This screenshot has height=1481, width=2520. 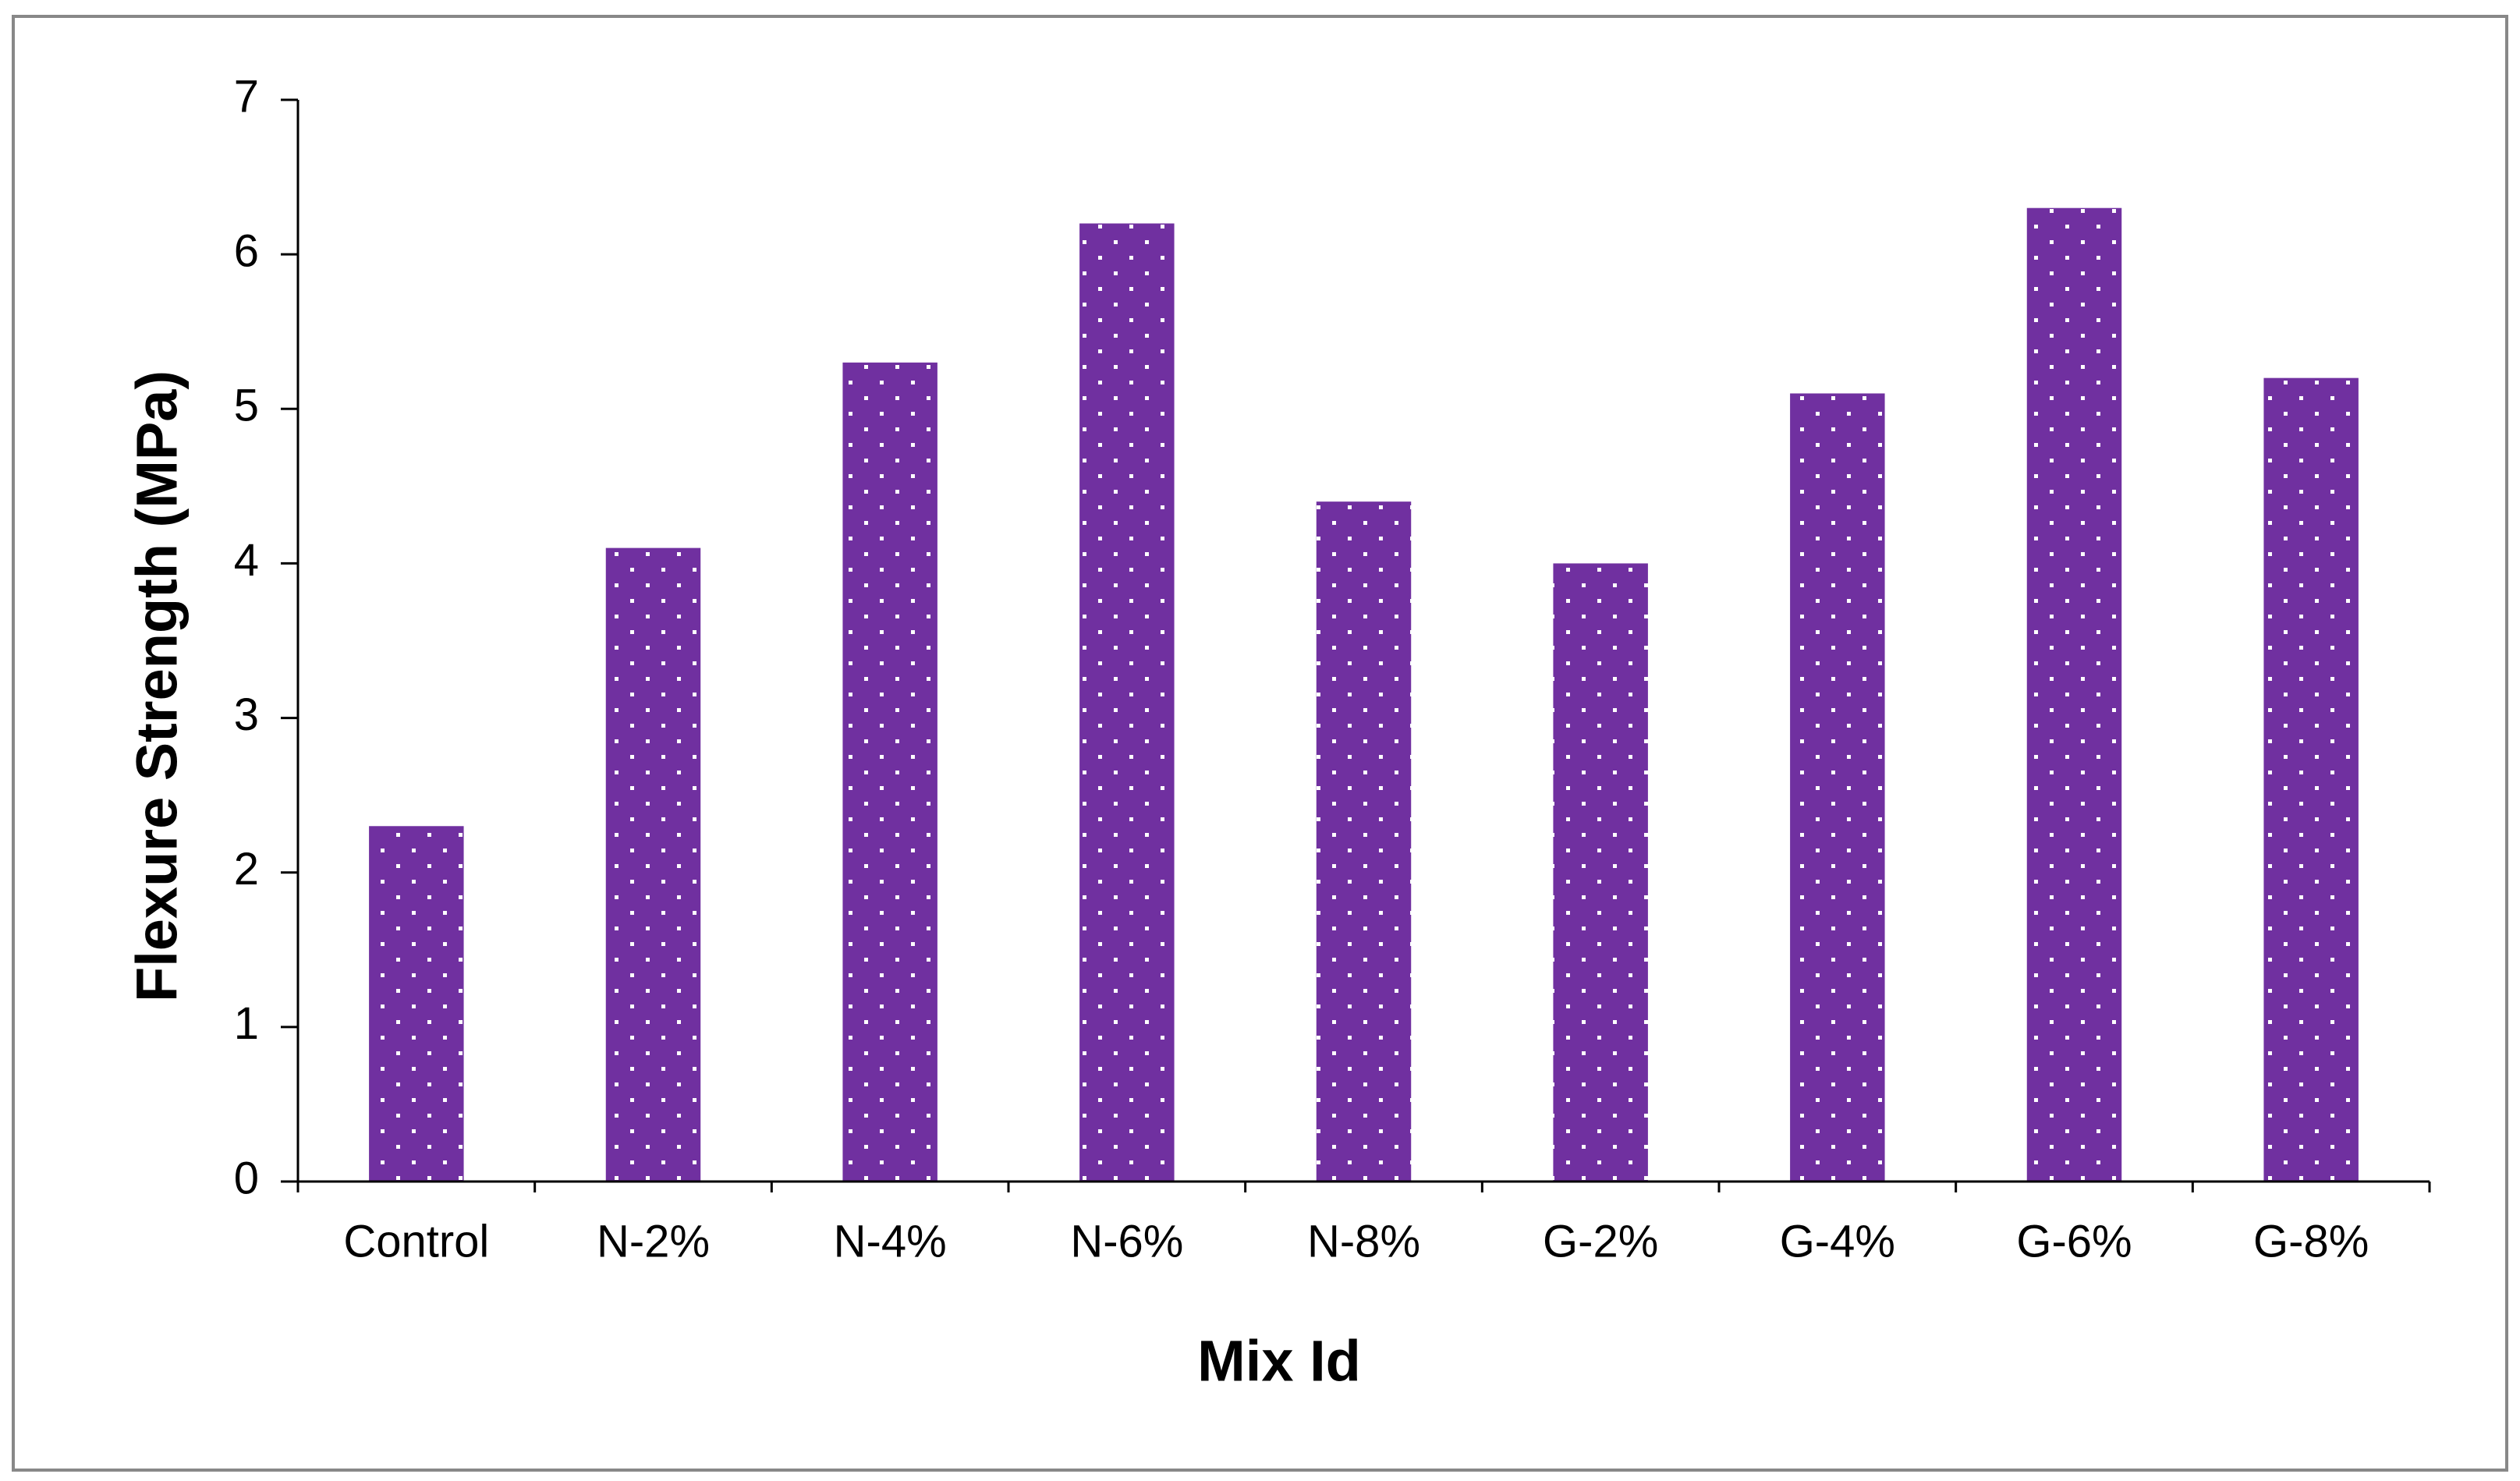 What do you see at coordinates (247, 406) in the screenshot?
I see `y-tick-label: 5` at bounding box center [247, 406].